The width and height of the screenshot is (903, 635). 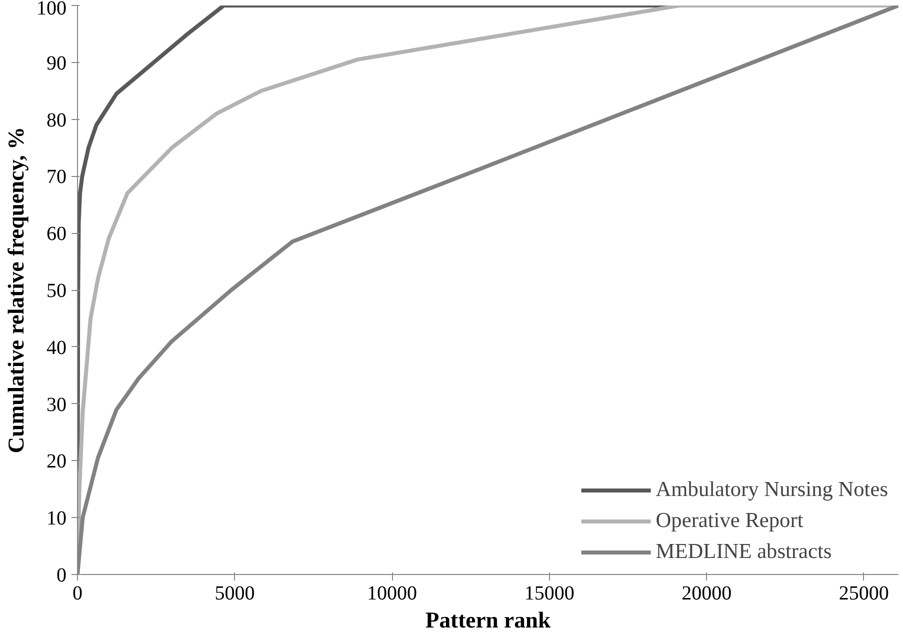 What do you see at coordinates (56, 120) in the screenshot?
I see `y-tick-label: 80` at bounding box center [56, 120].